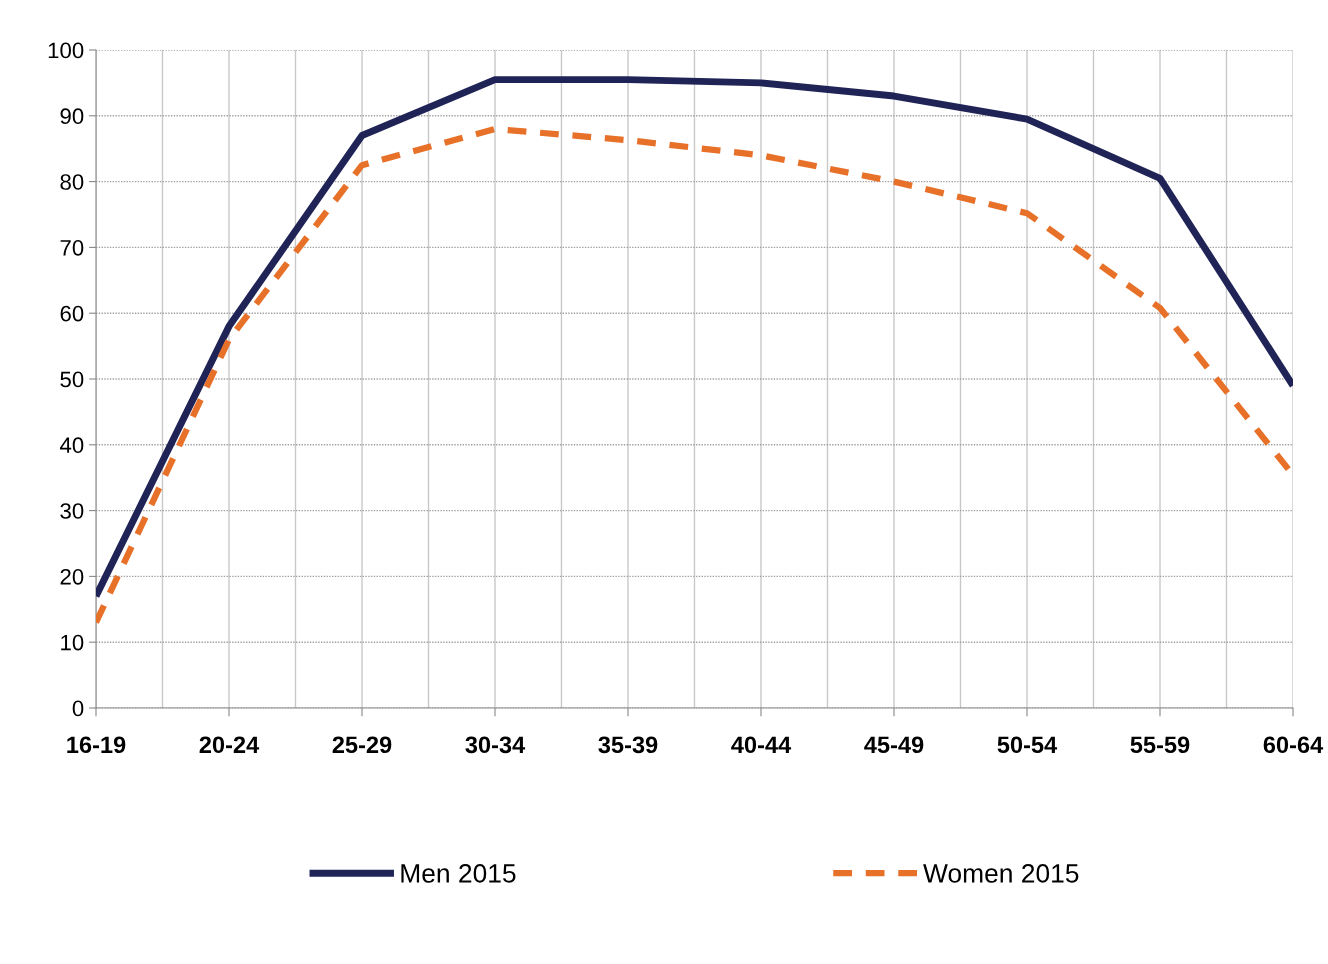 This screenshot has height=964, width=1328. I want to click on y-tick-label: 100, so click(66, 50).